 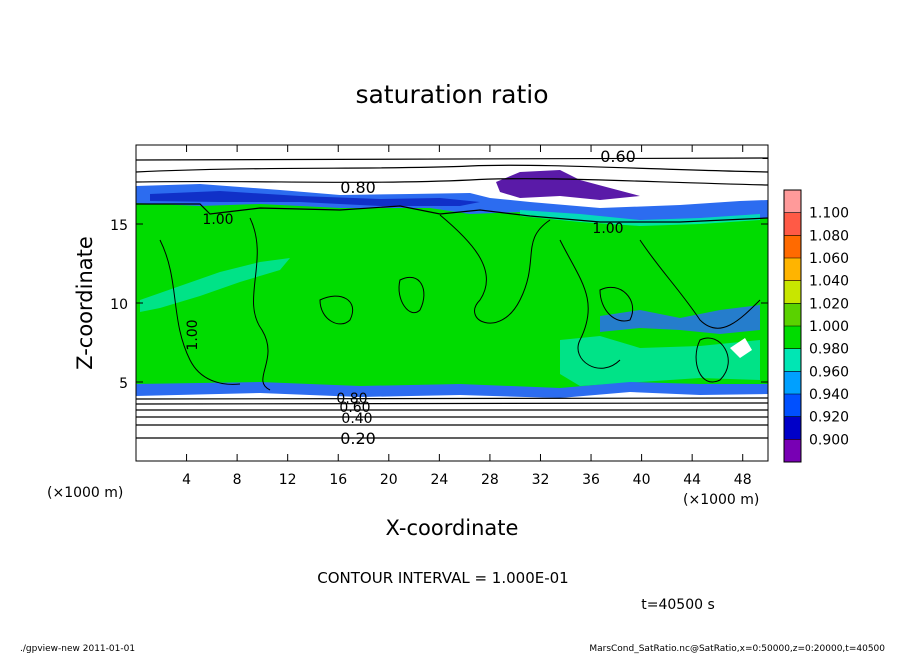 I want to click on contour-label-100-vertical: 1.00, so click(x=193, y=334).